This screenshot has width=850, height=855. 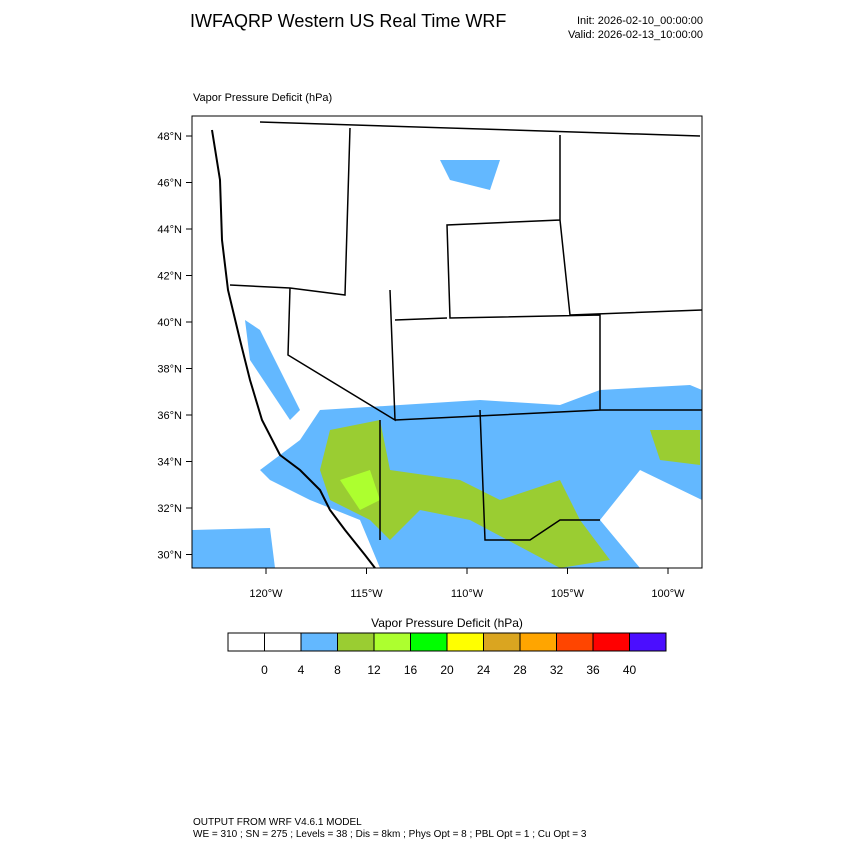 What do you see at coordinates (301, 670) in the screenshot?
I see `colorbar-label: 4` at bounding box center [301, 670].